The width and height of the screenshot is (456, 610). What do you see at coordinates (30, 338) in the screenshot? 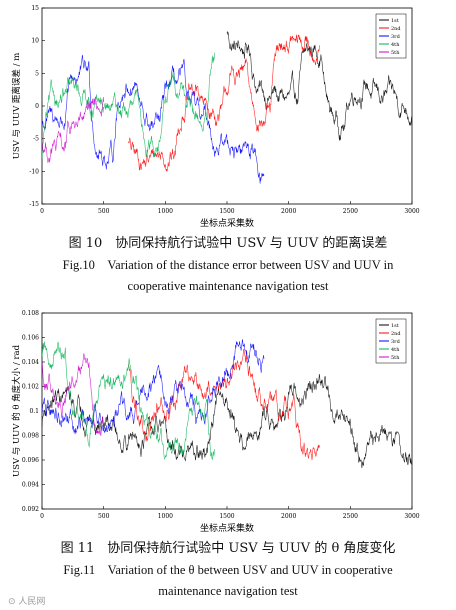
I see `y-tick-label: 0.106` at bounding box center [30, 338].